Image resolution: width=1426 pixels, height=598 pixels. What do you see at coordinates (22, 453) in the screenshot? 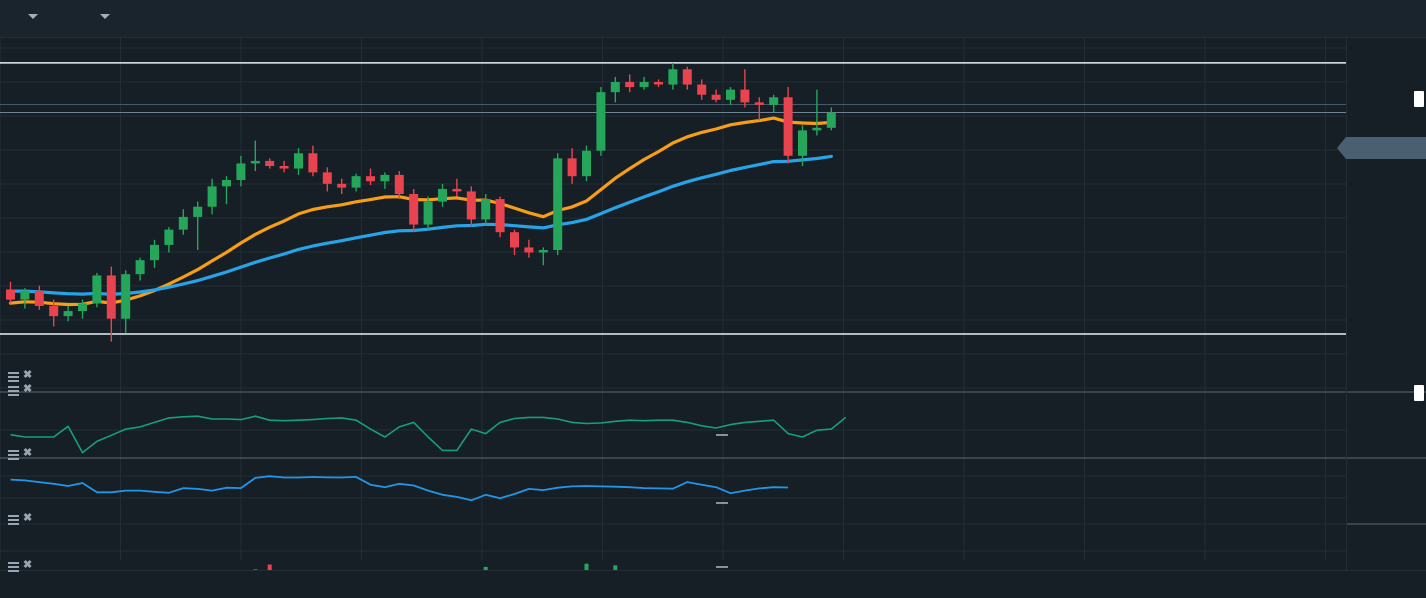
I see `legend-percent-r: ✖` at bounding box center [22, 453].